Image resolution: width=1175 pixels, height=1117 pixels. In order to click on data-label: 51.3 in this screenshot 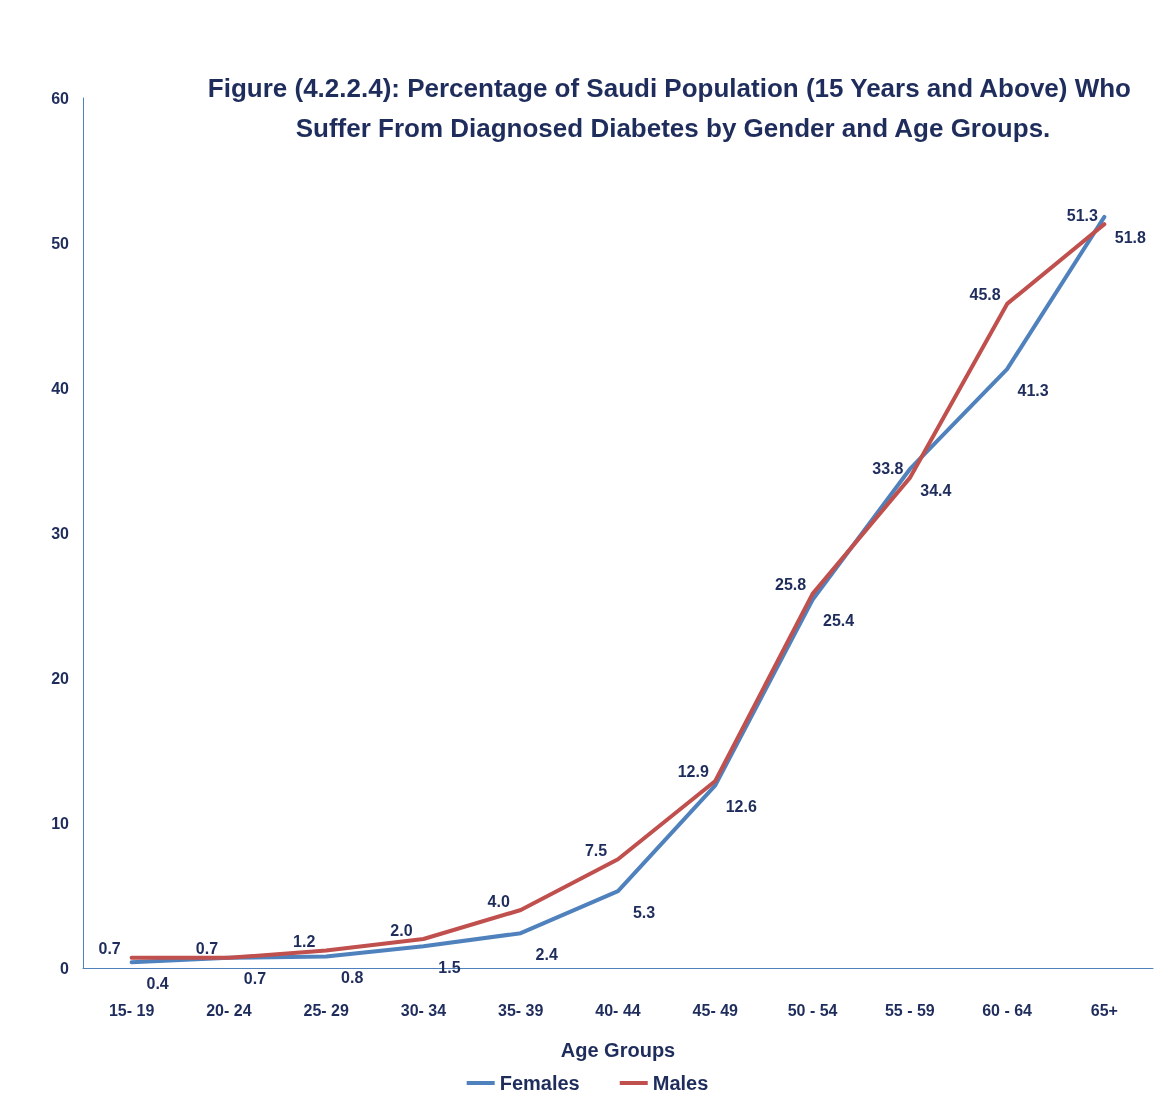, I will do `click(1082, 215)`.